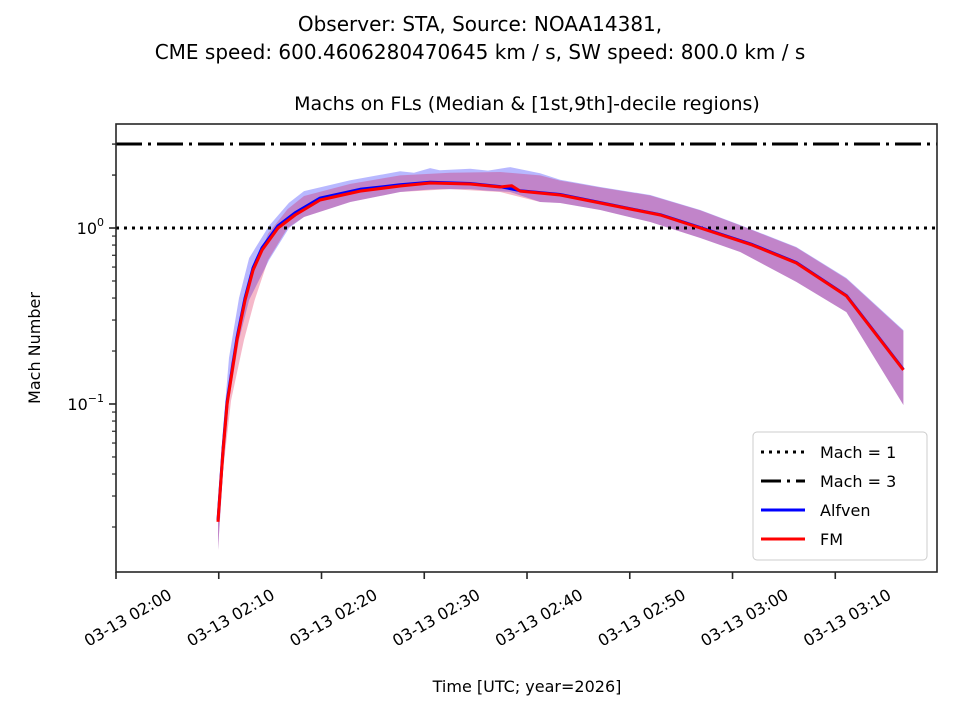 Image resolution: width=960 pixels, height=720 pixels. I want to click on legend-label: Mach = 1, so click(858, 452).